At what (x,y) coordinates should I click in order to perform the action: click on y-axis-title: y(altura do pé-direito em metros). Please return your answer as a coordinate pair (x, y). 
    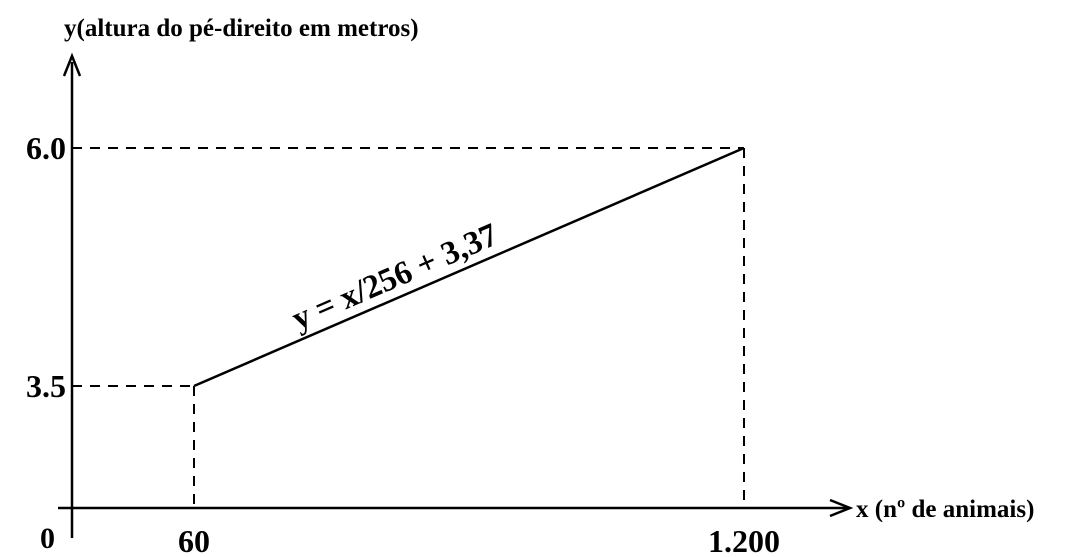
    Looking at the image, I should click on (241, 28).